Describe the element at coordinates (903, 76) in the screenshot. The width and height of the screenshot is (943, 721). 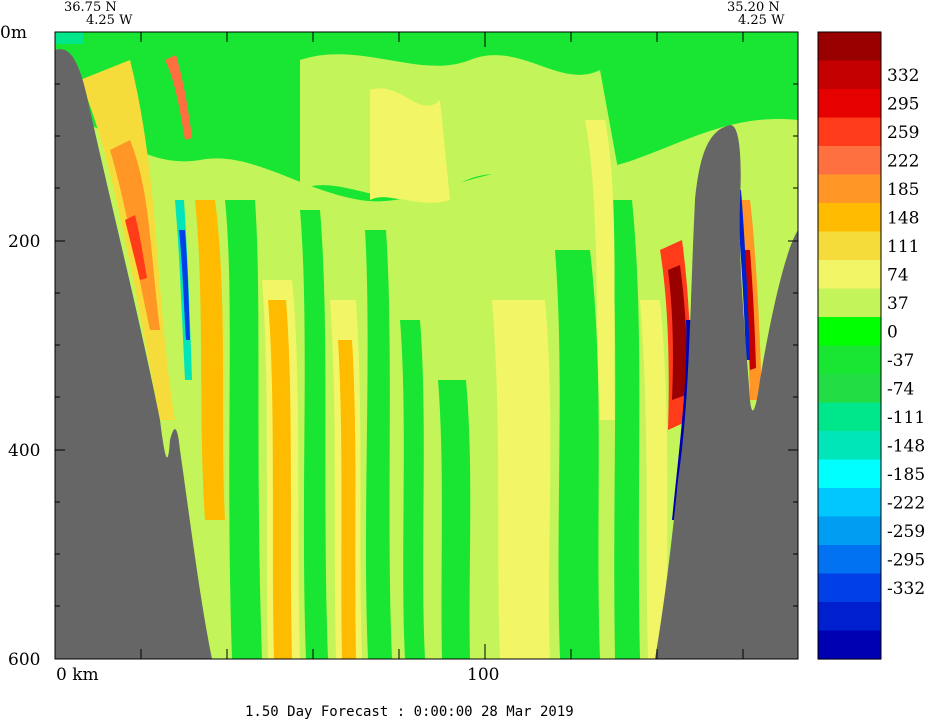
I see `colorbar-label: 332` at that location.